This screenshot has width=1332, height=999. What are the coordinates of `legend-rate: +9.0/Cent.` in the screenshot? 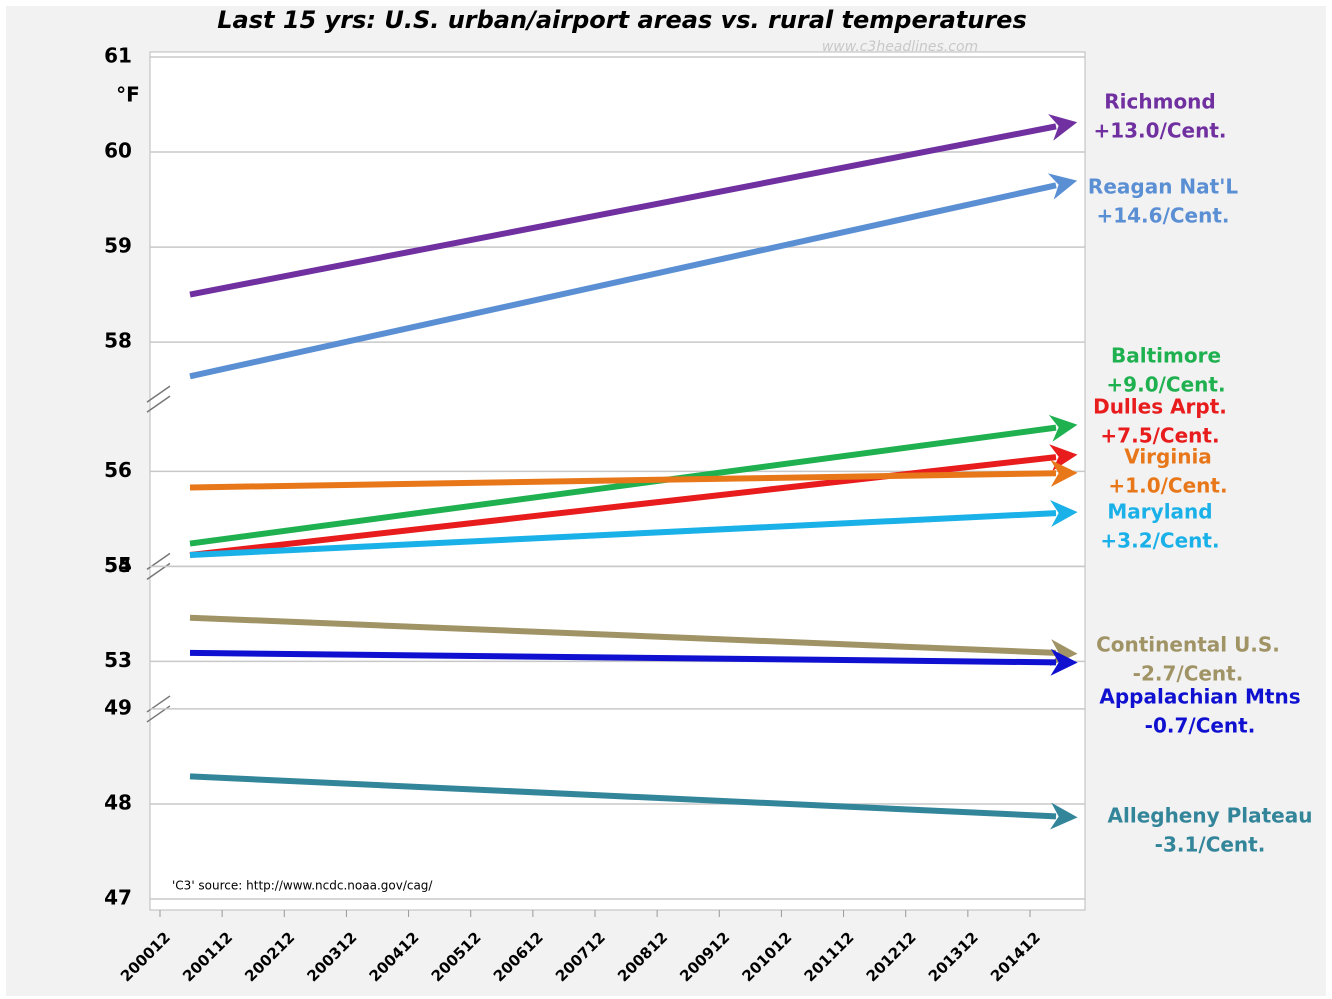 It's located at (1165, 385).